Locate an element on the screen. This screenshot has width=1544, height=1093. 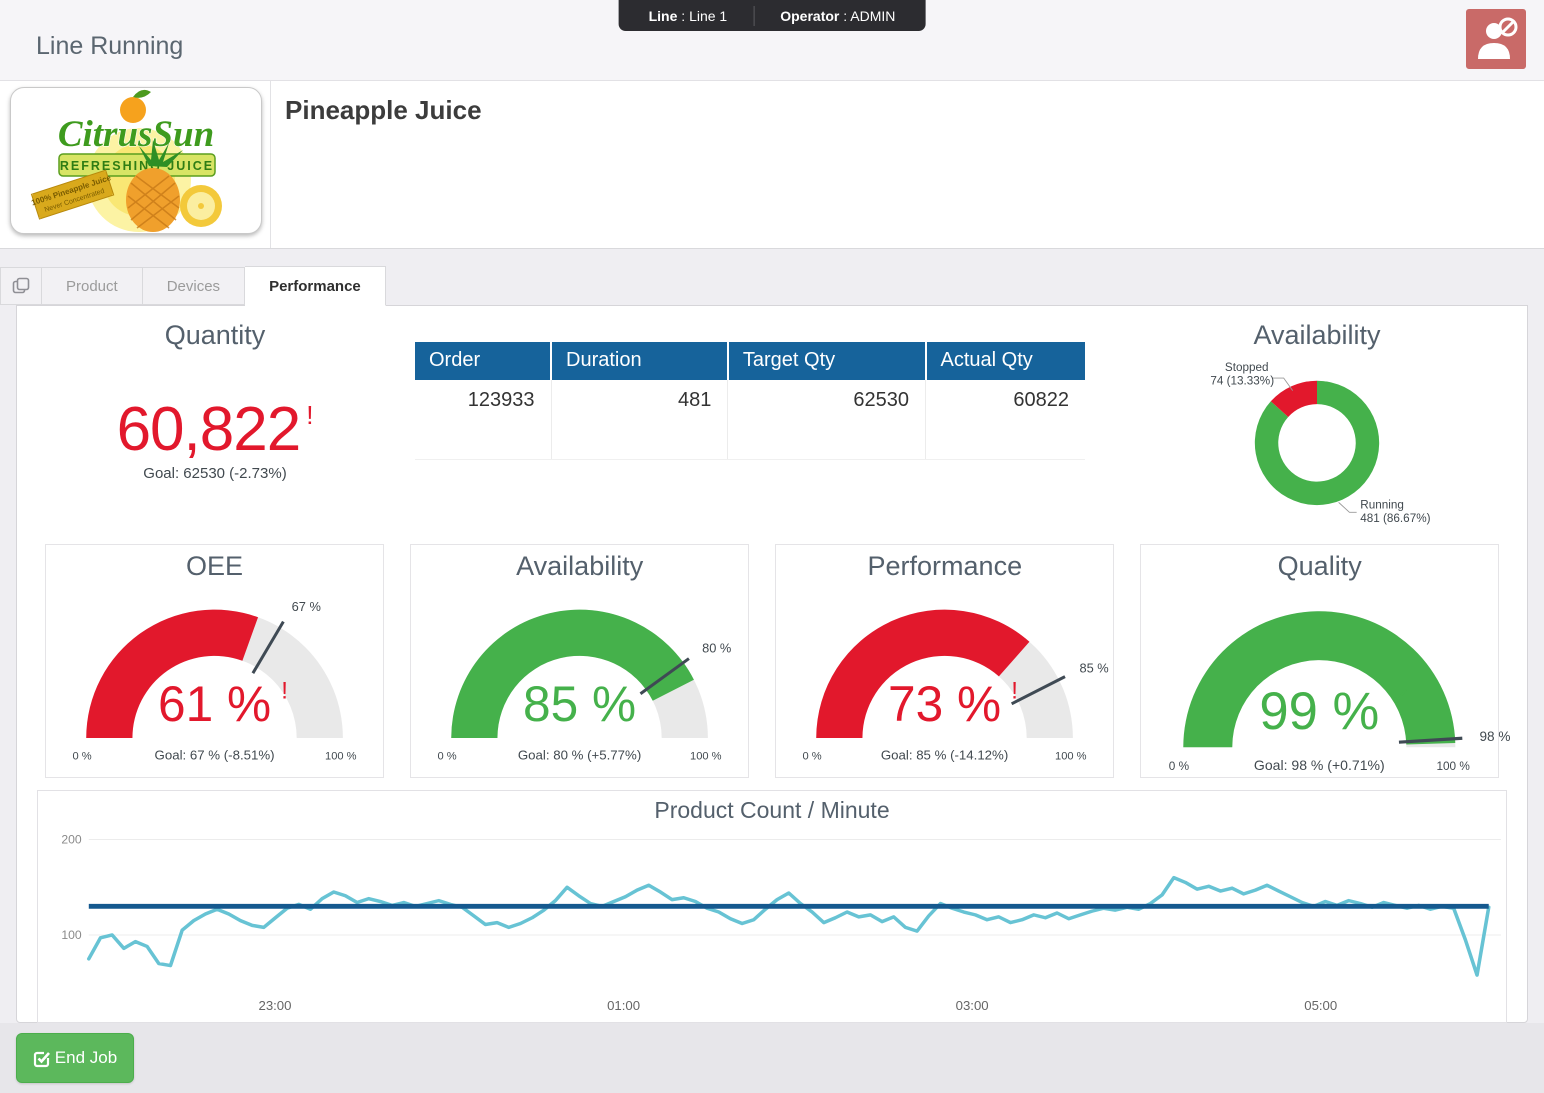
gauge-goal-tick-label: 98 % is located at coordinates (1495, 736).